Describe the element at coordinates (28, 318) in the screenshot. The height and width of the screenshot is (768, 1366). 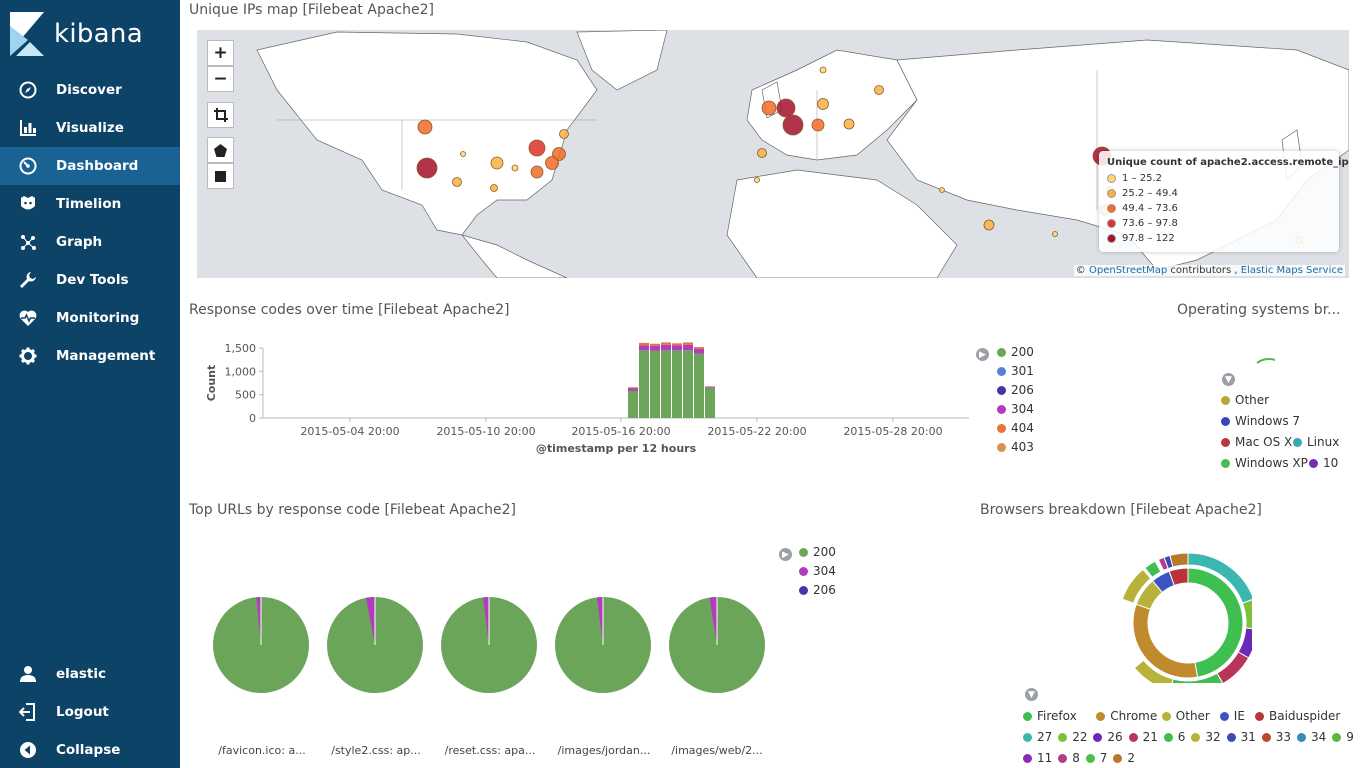
I see `heartbeat-icon` at that location.